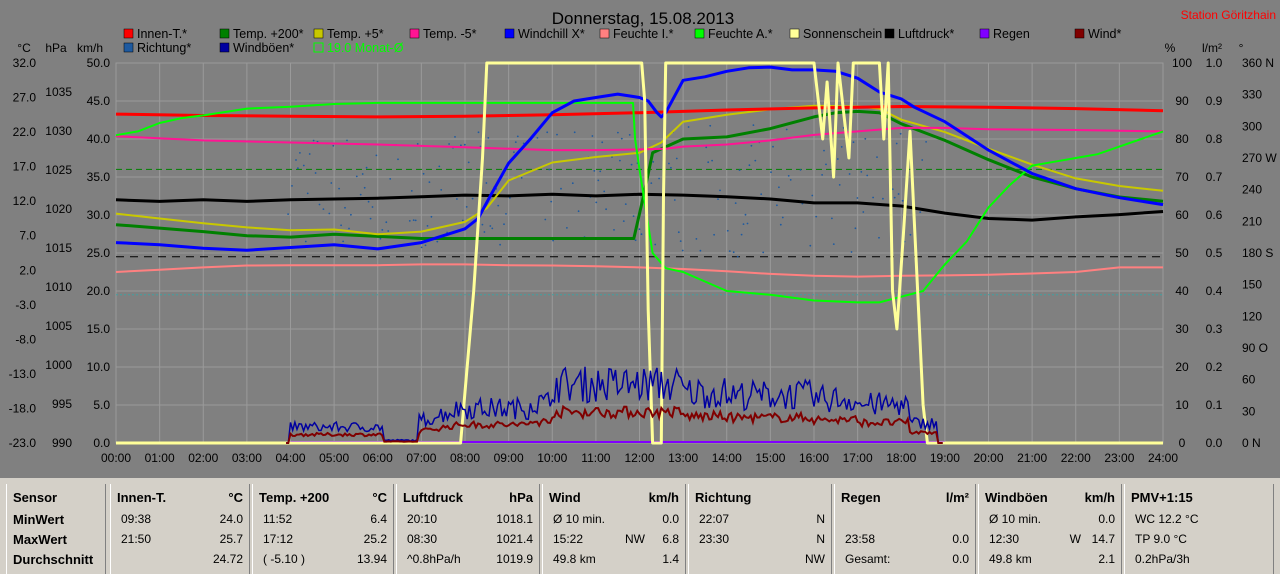 The height and width of the screenshot is (574, 1280). What do you see at coordinates (422, 519) in the screenshot?
I see `stats-cell: 20:10` at bounding box center [422, 519].